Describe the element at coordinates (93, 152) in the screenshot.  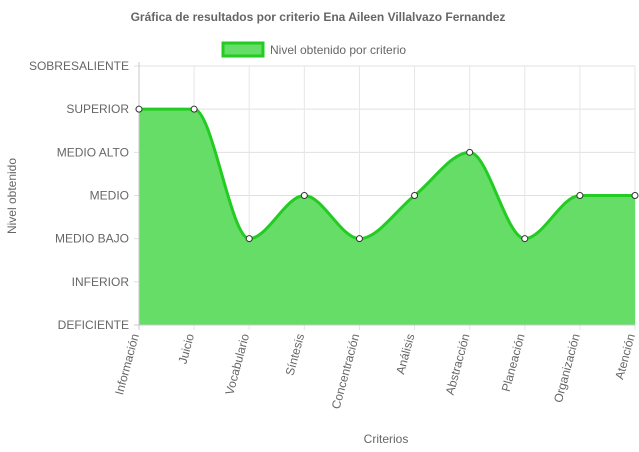
I see `y-tick-label: MEDIO ALTO` at that location.